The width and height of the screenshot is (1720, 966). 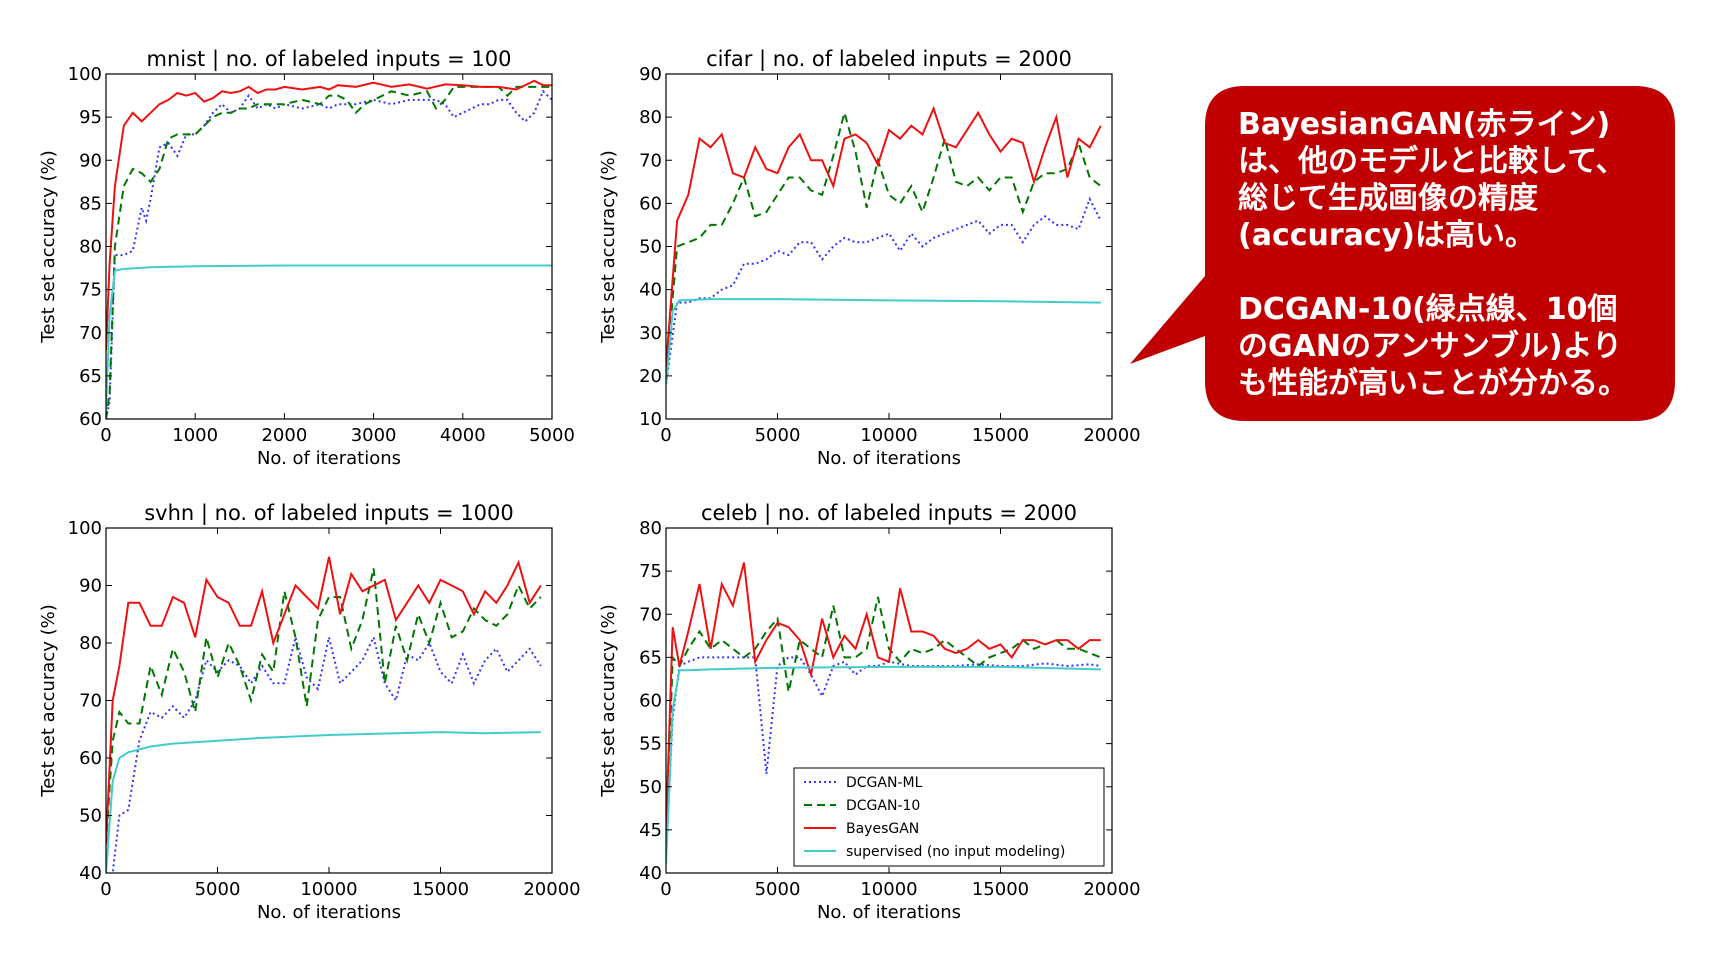 I want to click on legend-label: DCGAN-10, so click(x=883, y=806).